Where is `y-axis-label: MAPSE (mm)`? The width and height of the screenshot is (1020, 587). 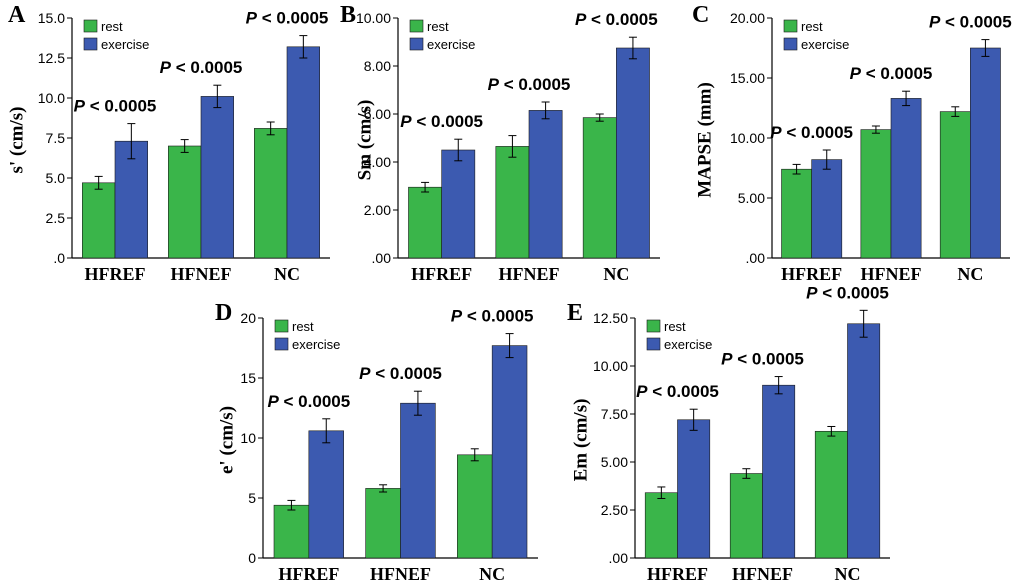 y-axis-label: MAPSE (mm) is located at coordinates (704, 140).